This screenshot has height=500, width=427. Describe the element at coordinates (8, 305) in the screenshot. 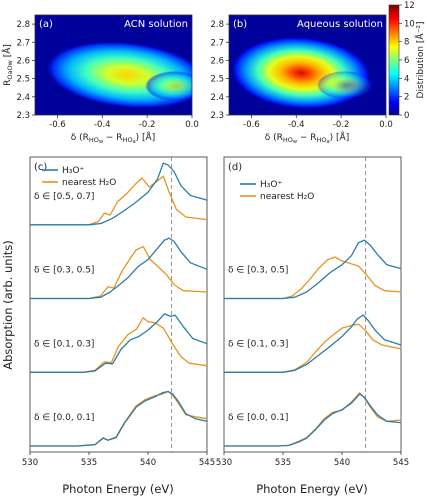

I see `absorption-axis-label: Absorption (arb. units)` at that location.